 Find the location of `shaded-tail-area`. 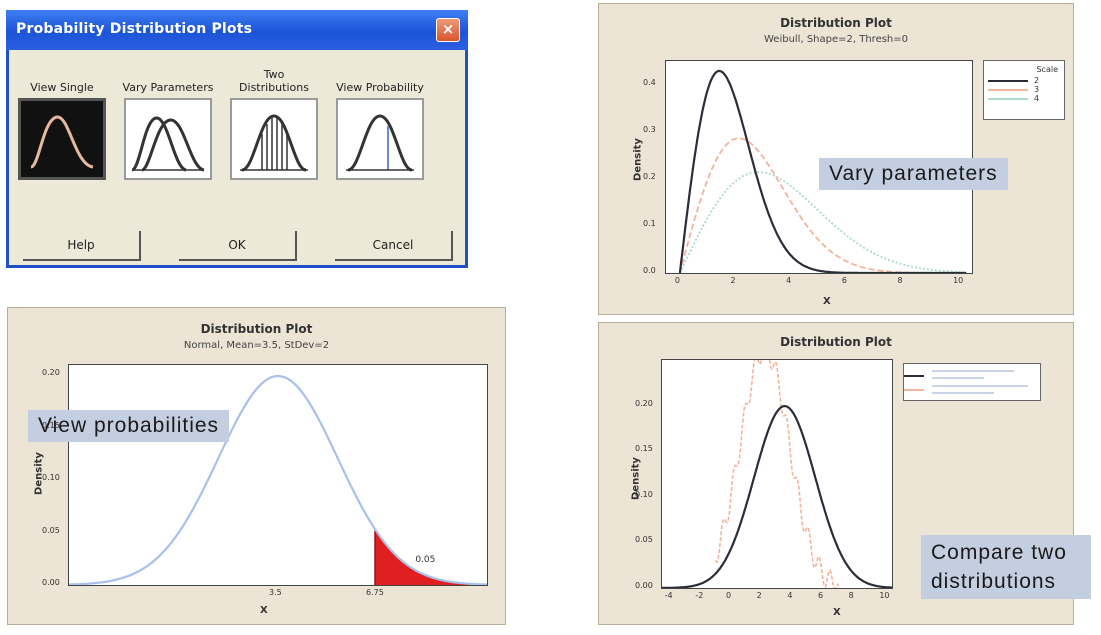

shaded-tail-area is located at coordinates (431, 557).